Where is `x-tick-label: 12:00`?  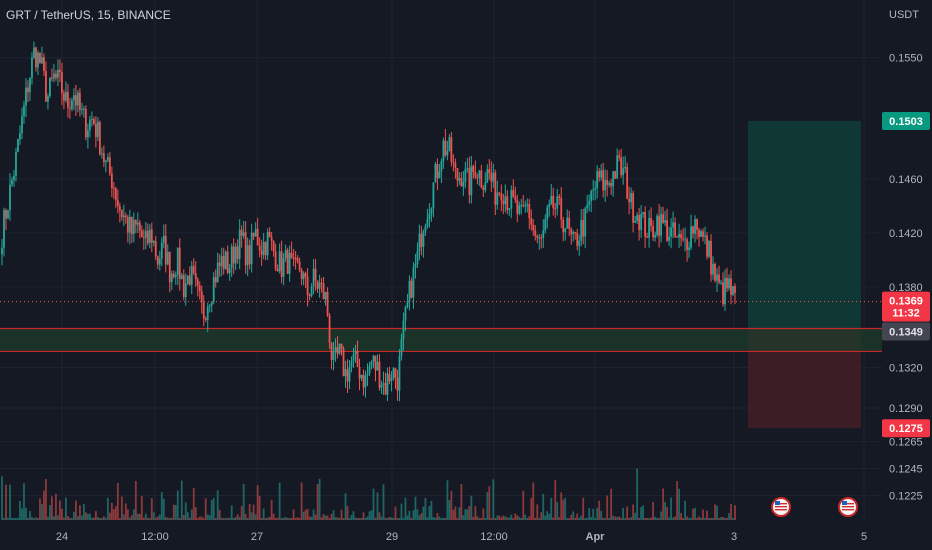 x-tick-label: 12:00 is located at coordinates (155, 537).